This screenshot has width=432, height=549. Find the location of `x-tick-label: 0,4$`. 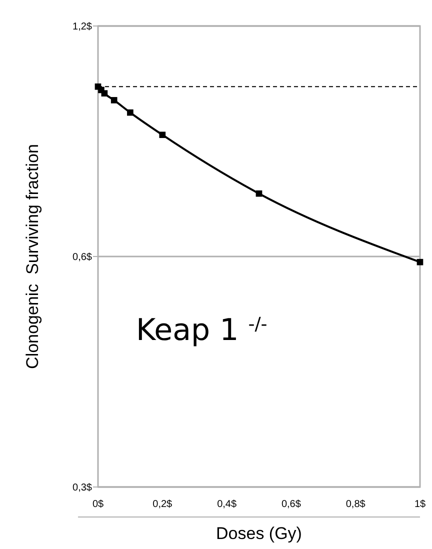

x-tick-label: 0,4$ is located at coordinates (227, 504).